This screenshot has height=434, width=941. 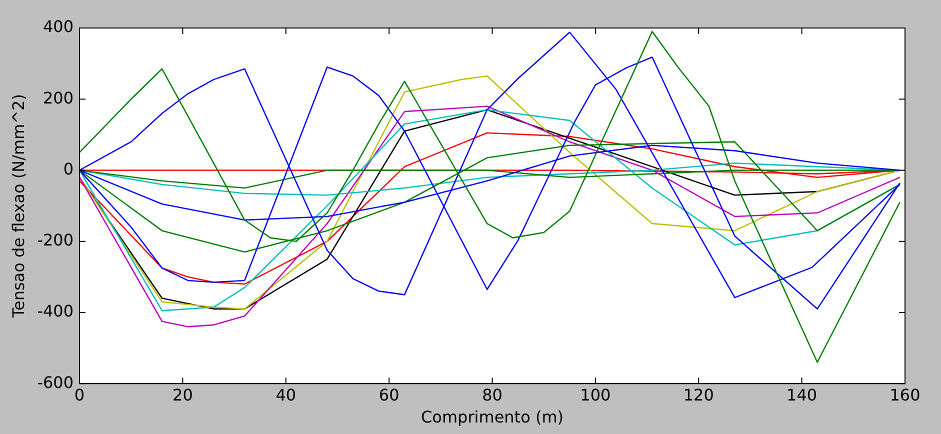 I want to click on x-tick-label: 120, so click(x=698, y=394).